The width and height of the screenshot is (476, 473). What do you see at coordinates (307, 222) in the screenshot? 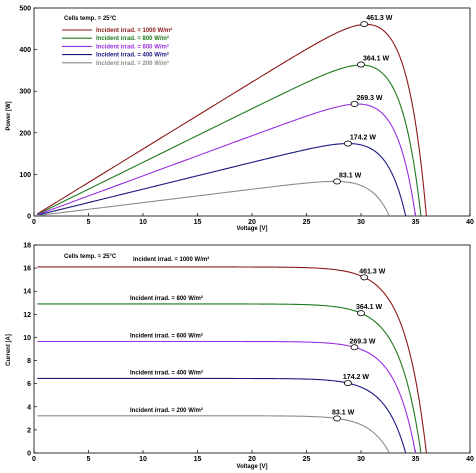
I see `power-x-tick-label: 25` at bounding box center [307, 222].